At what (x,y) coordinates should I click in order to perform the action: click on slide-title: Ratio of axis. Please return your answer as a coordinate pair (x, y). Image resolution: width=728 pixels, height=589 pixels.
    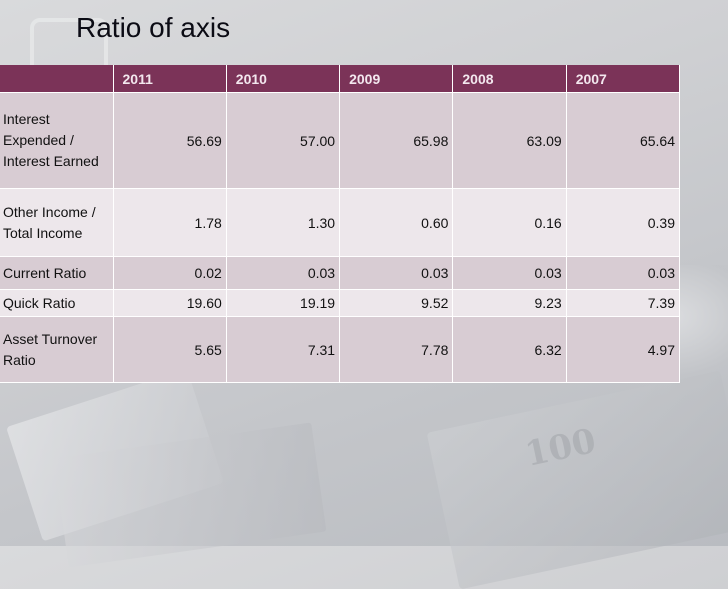
    Looking at the image, I should click on (153, 27).